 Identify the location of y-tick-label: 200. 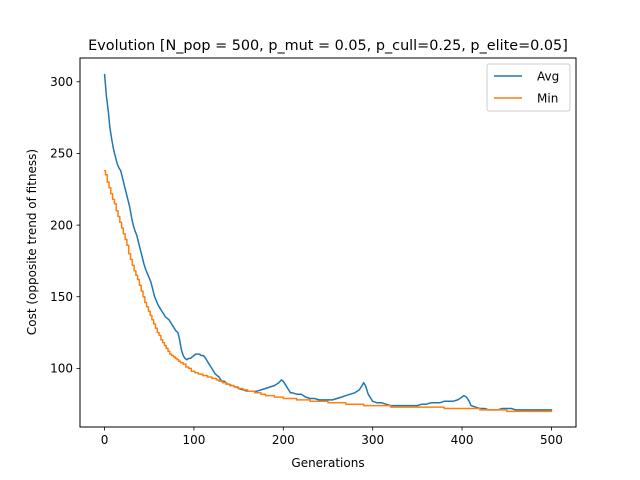
(61, 225).